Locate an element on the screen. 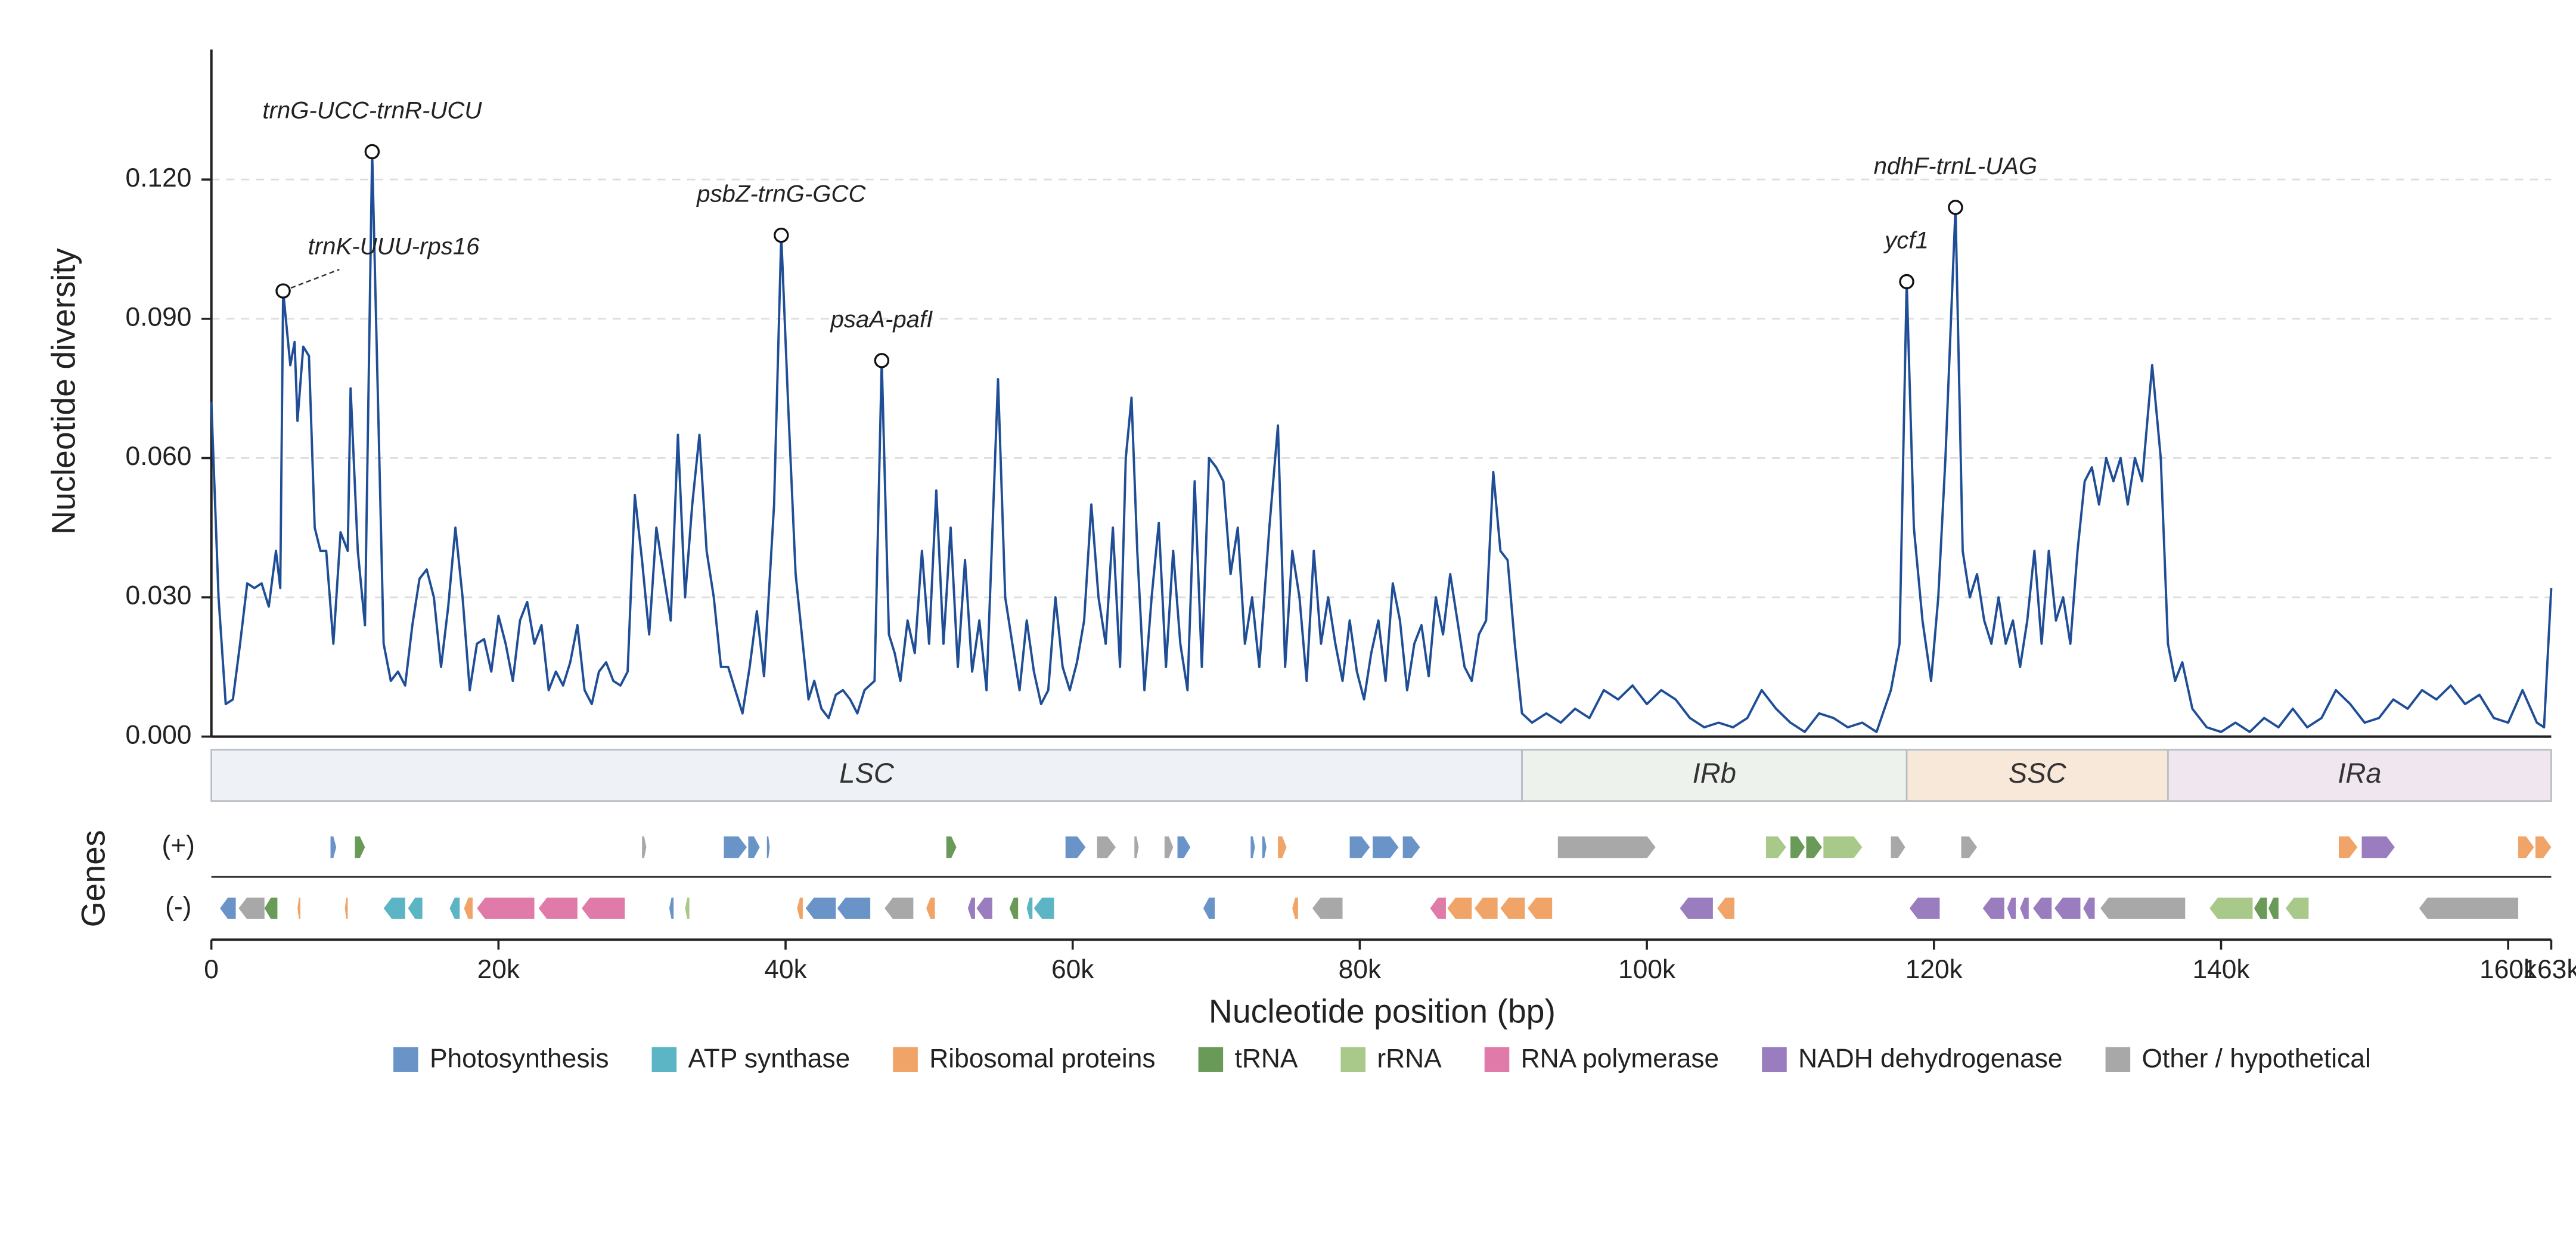 The width and height of the screenshot is (2576, 1253). legend-item: Other / hypothetical is located at coordinates (2238, 1058).